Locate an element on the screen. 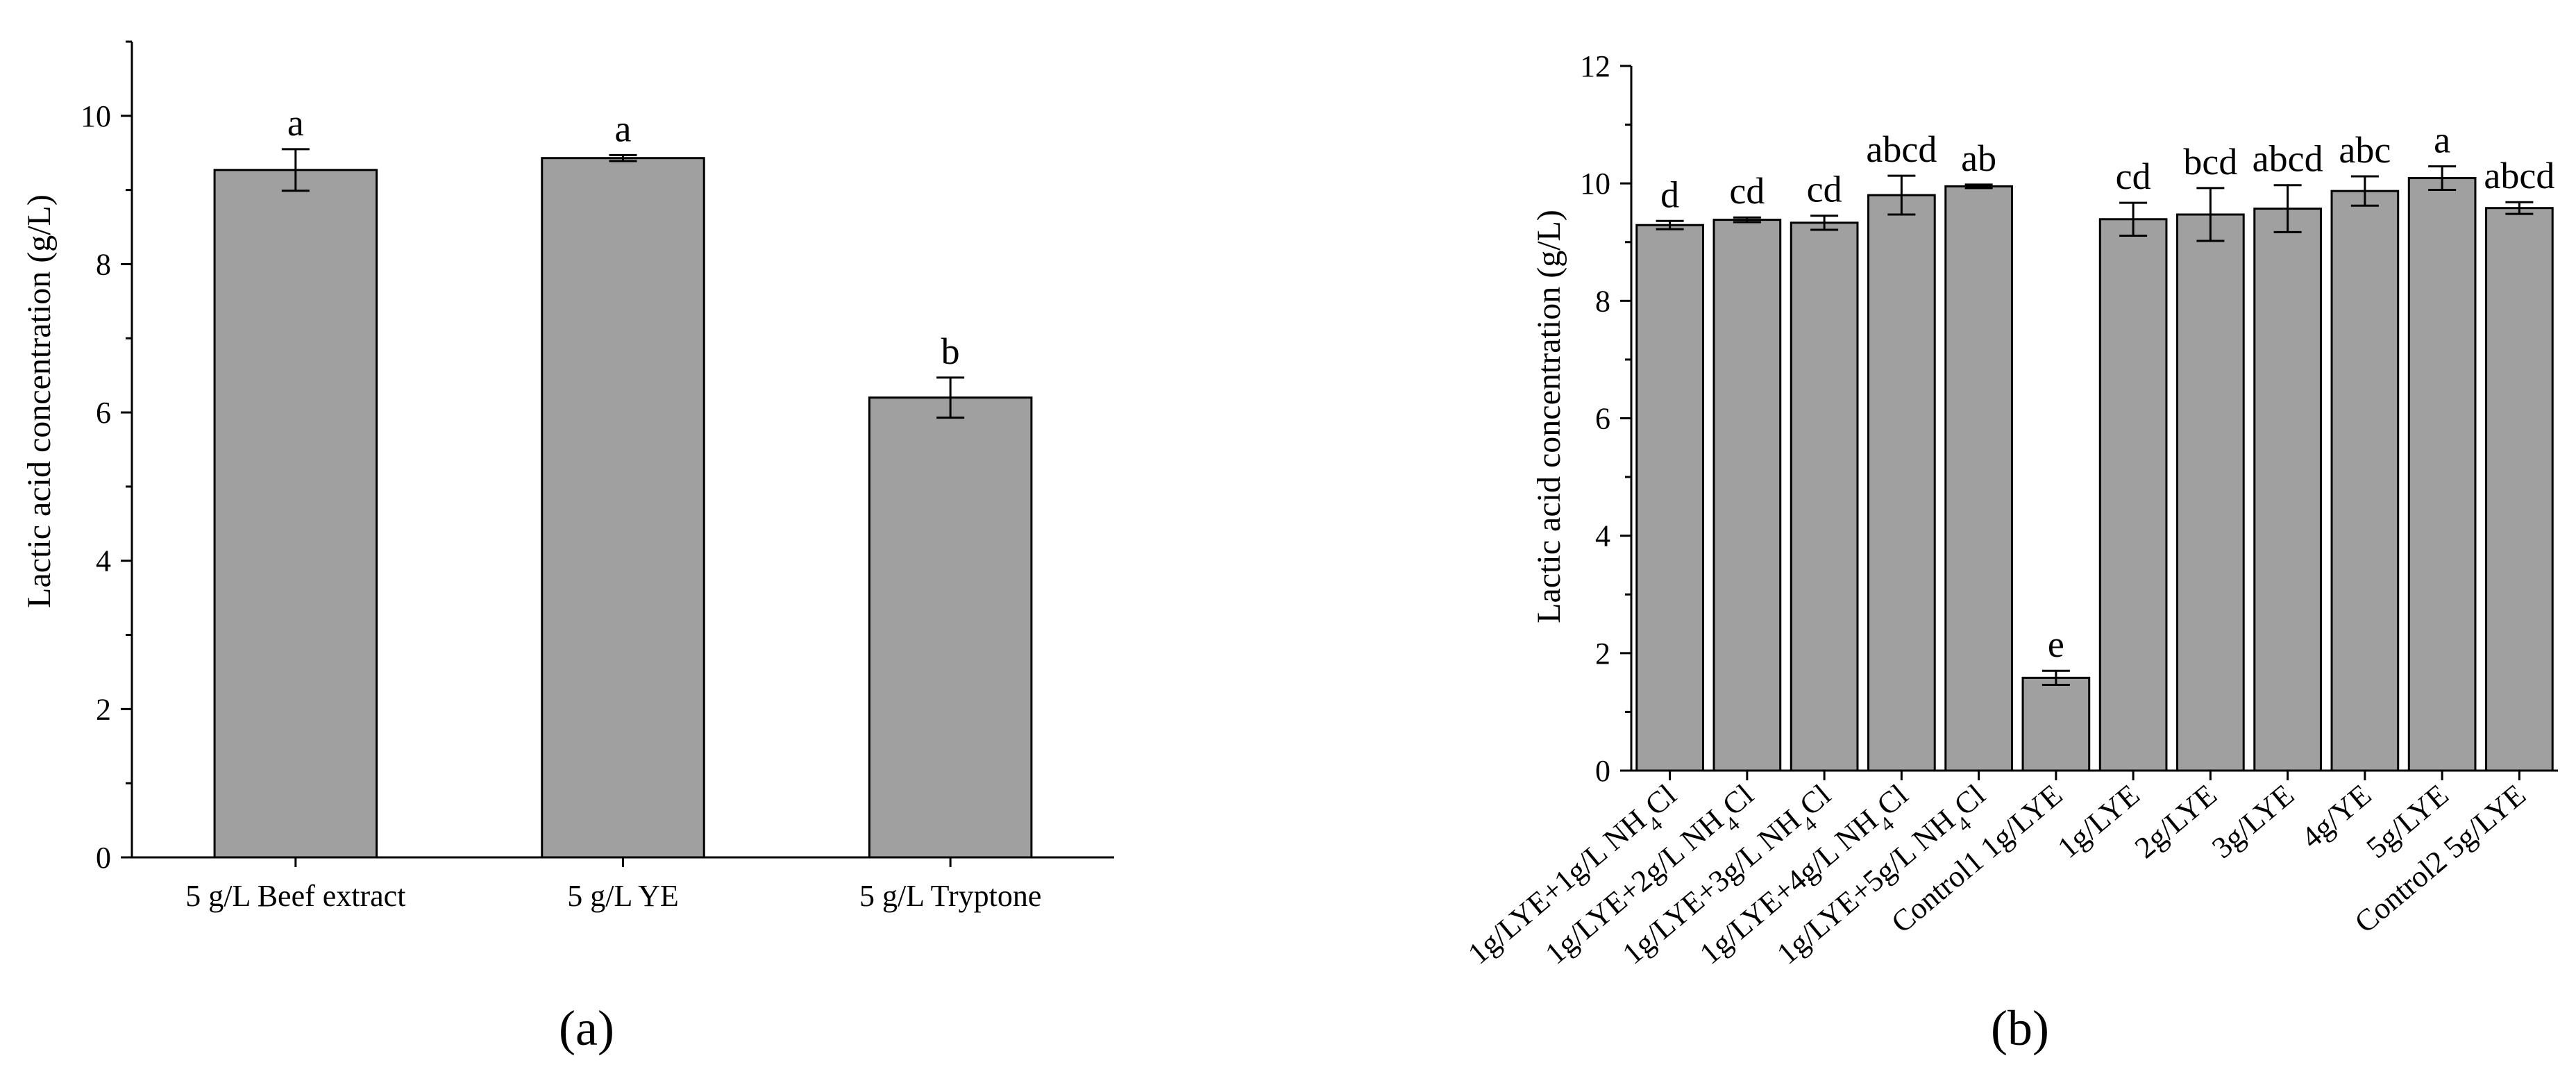 Image resolution: width=2576 pixels, height=1083 pixels. y-axis-title-a: Lactic acid concentration (g/L) is located at coordinates (39, 401).